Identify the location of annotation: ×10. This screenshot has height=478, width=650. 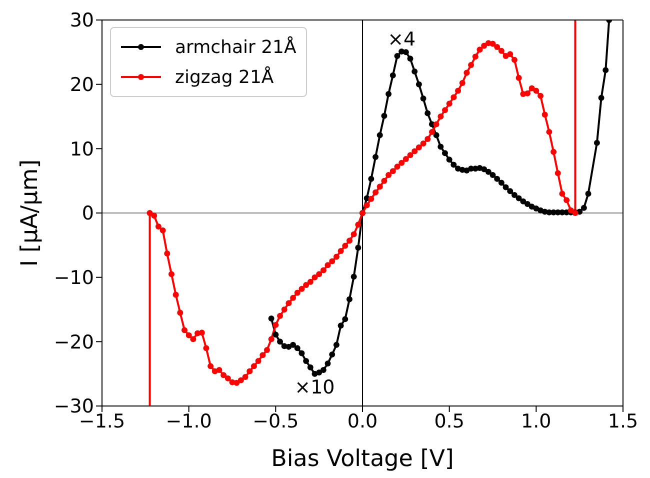
(314, 387).